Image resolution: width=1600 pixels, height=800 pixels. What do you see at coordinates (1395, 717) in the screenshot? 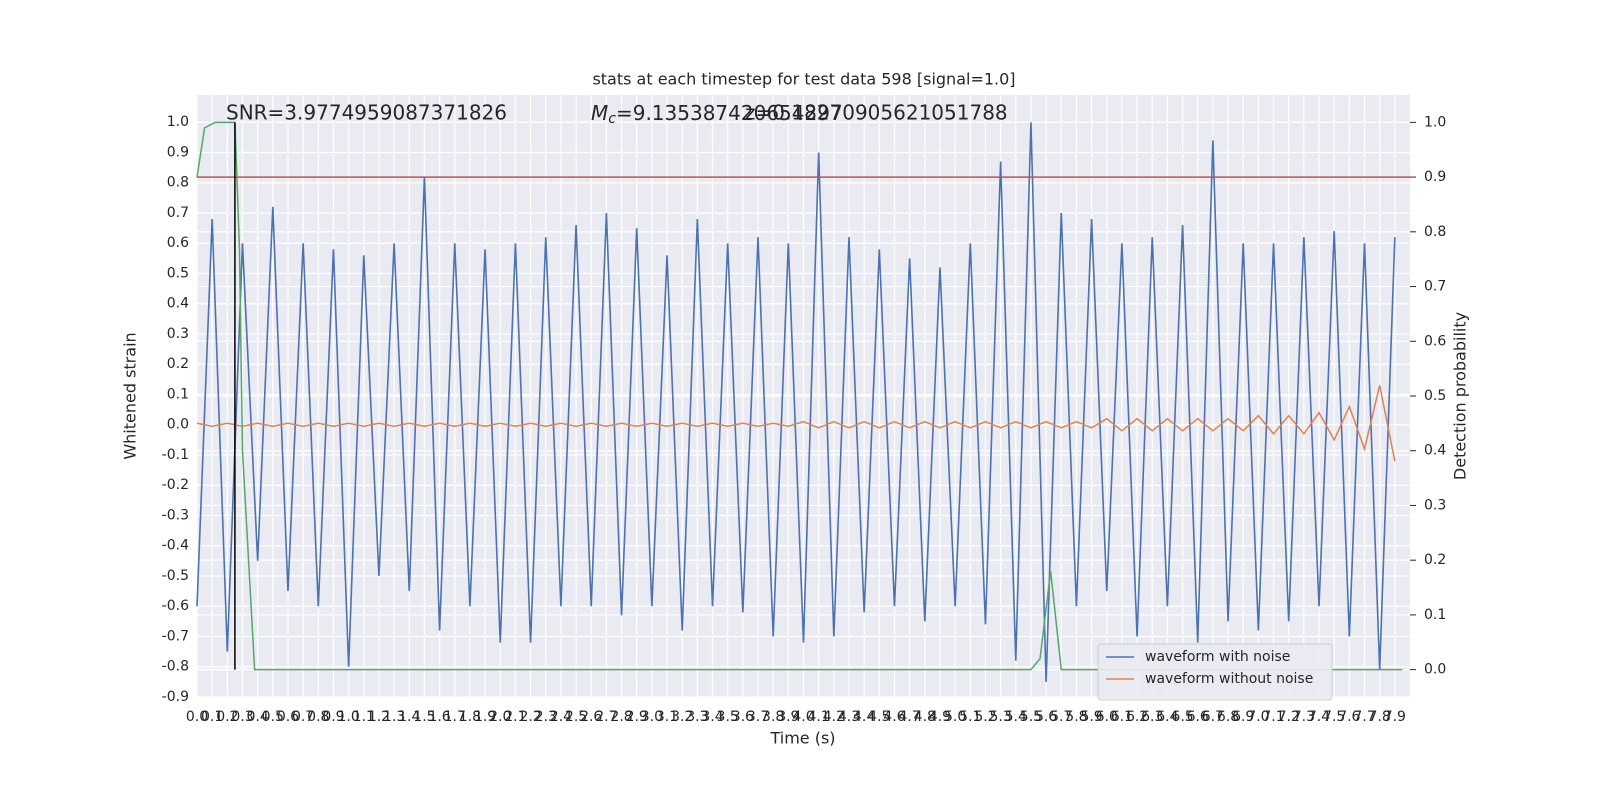
I see `x-tick-label: 7.9` at bounding box center [1395, 717].